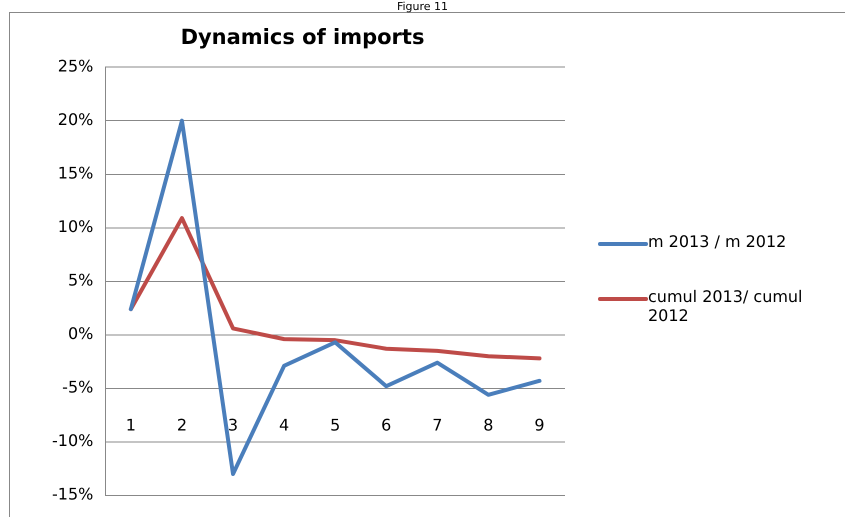  What do you see at coordinates (386, 425) in the screenshot?
I see `x-tick-label: 6` at bounding box center [386, 425].